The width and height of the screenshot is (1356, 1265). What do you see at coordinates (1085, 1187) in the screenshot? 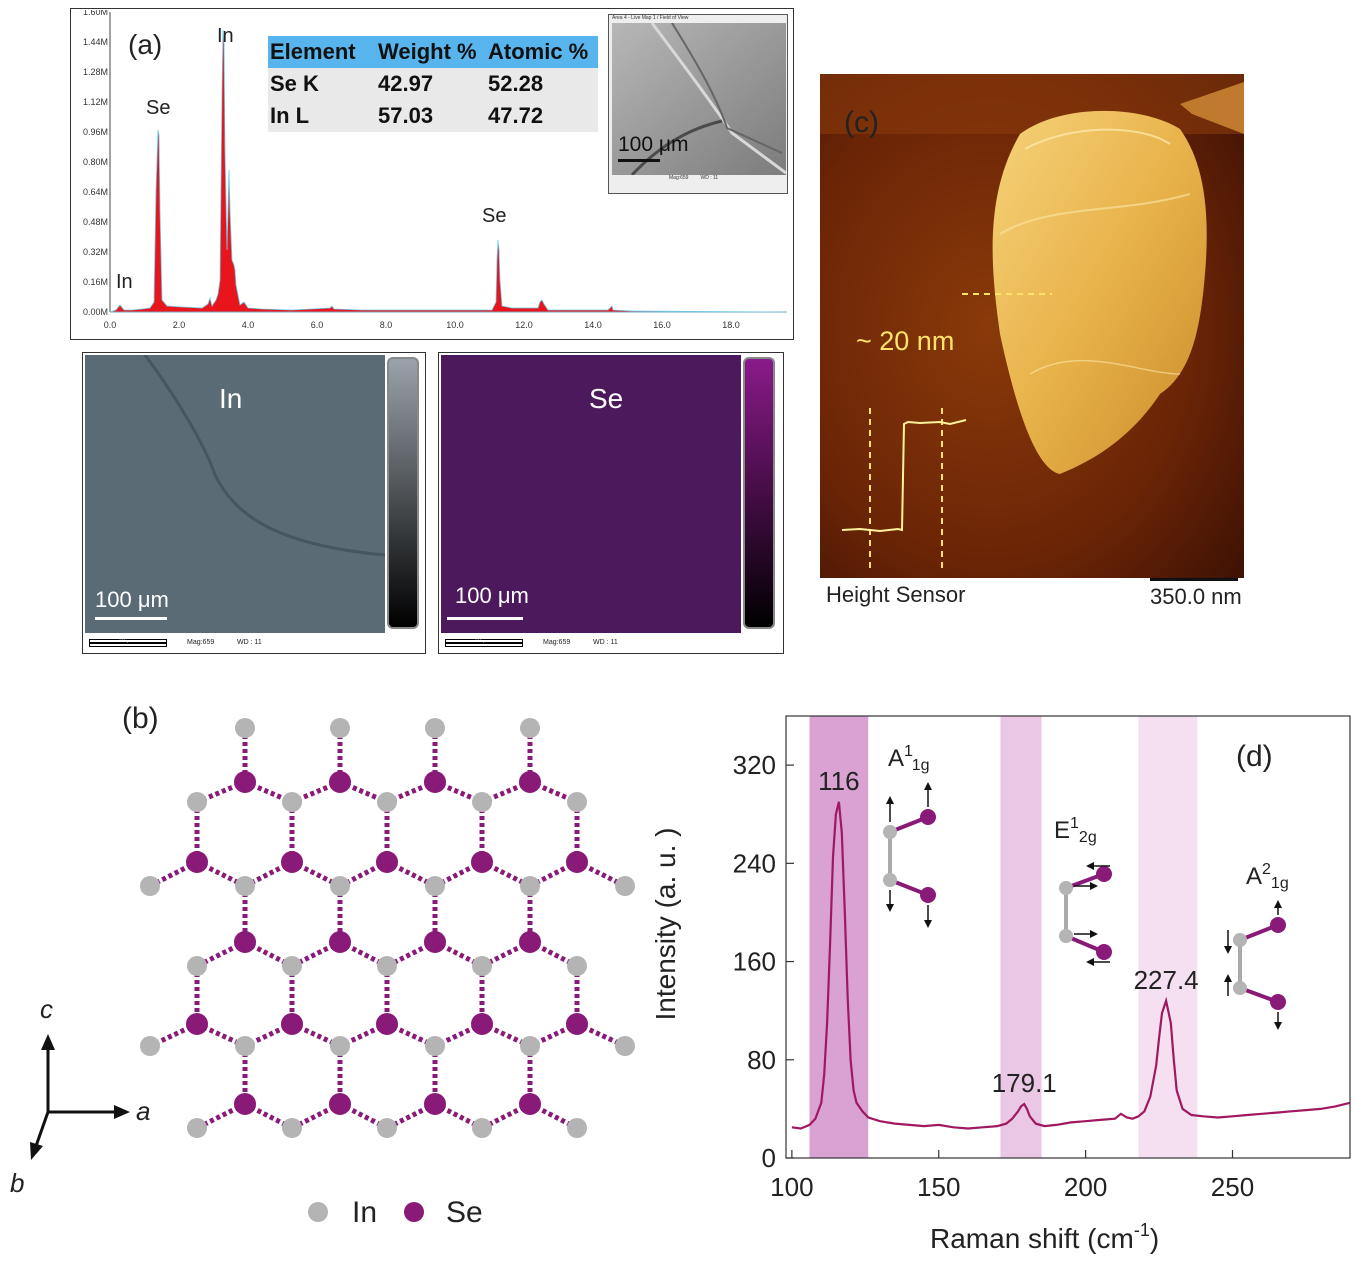
I see `raman-x-tick-label: 200` at bounding box center [1085, 1187].